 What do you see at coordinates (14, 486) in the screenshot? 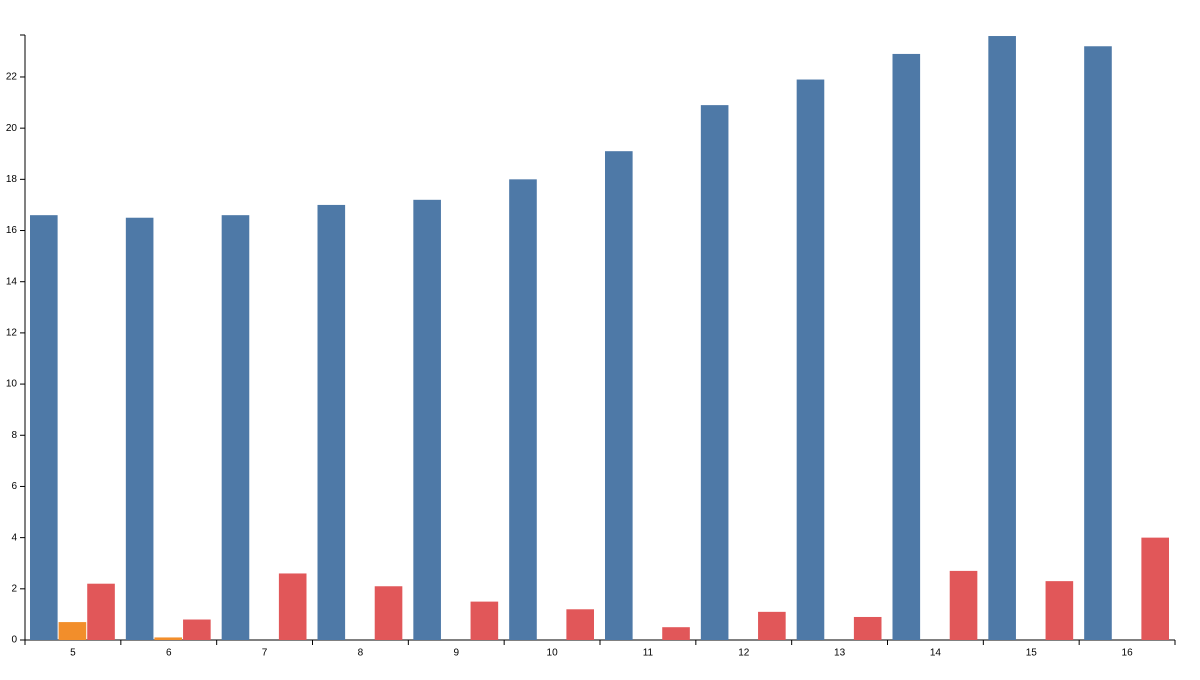
I see `y-tick-label: 6` at bounding box center [14, 486].